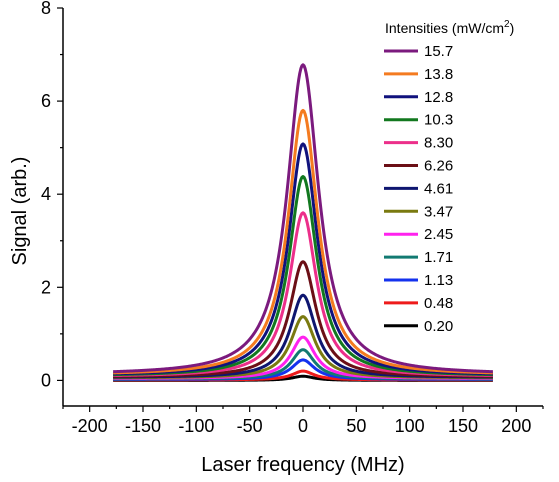 The height and width of the screenshot is (482, 559). Describe the element at coordinates (303, 426) in the screenshot. I see `x-tick-label: 0` at that location.